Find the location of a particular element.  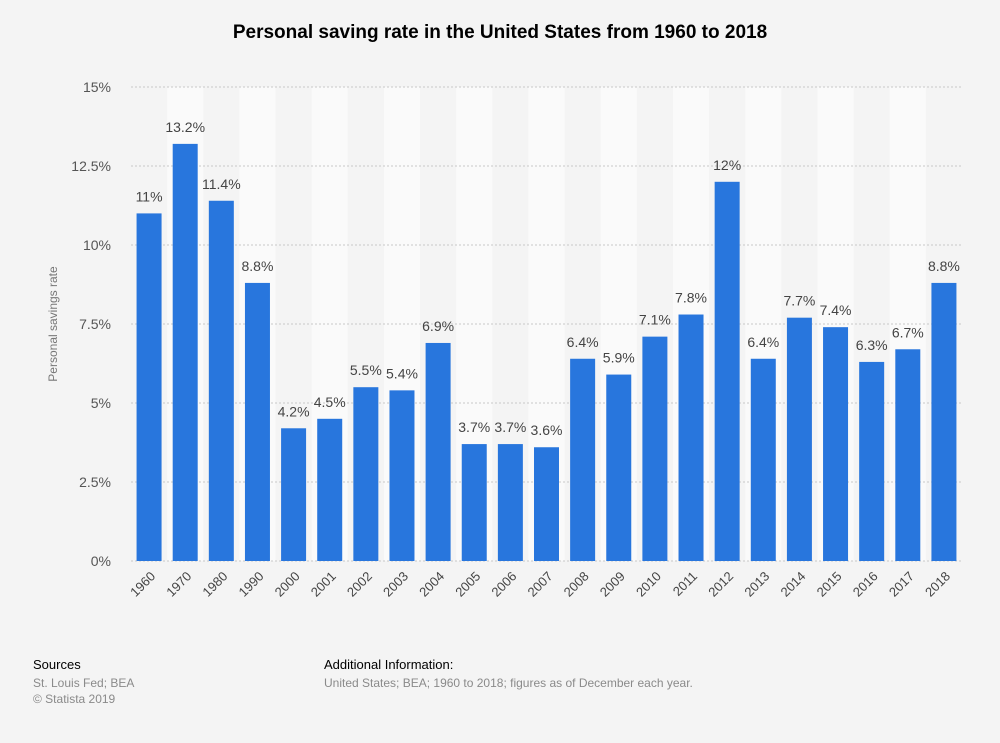

x-tick-label: 2015 is located at coordinates (829, 584).